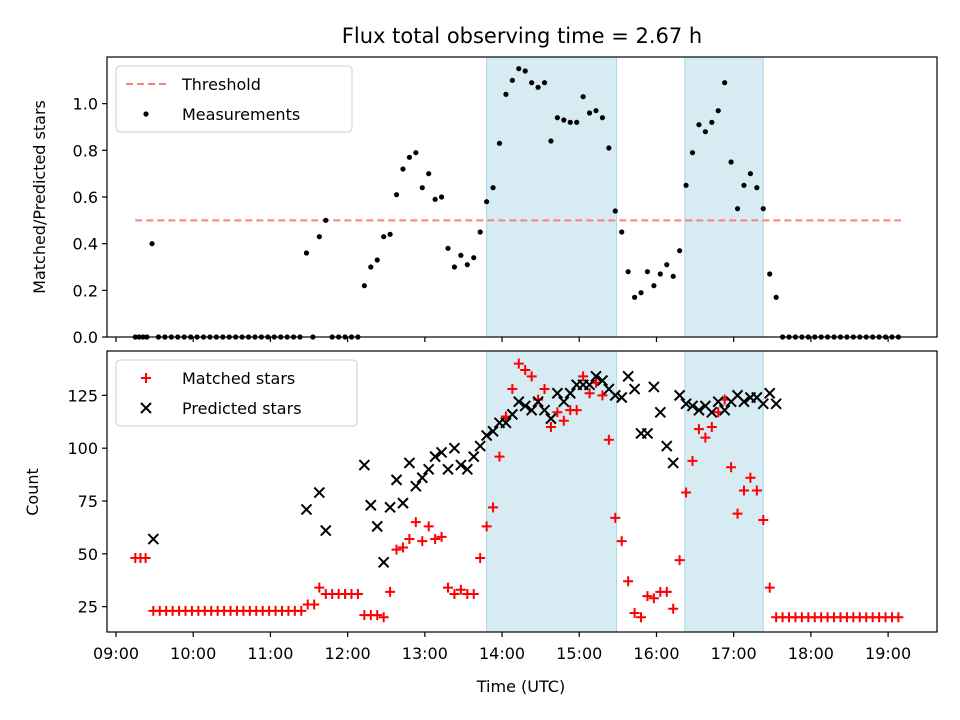 The height and width of the screenshot is (720, 960). Describe the element at coordinates (348, 653) in the screenshot. I see `x-tick-label: 12:00` at that location.